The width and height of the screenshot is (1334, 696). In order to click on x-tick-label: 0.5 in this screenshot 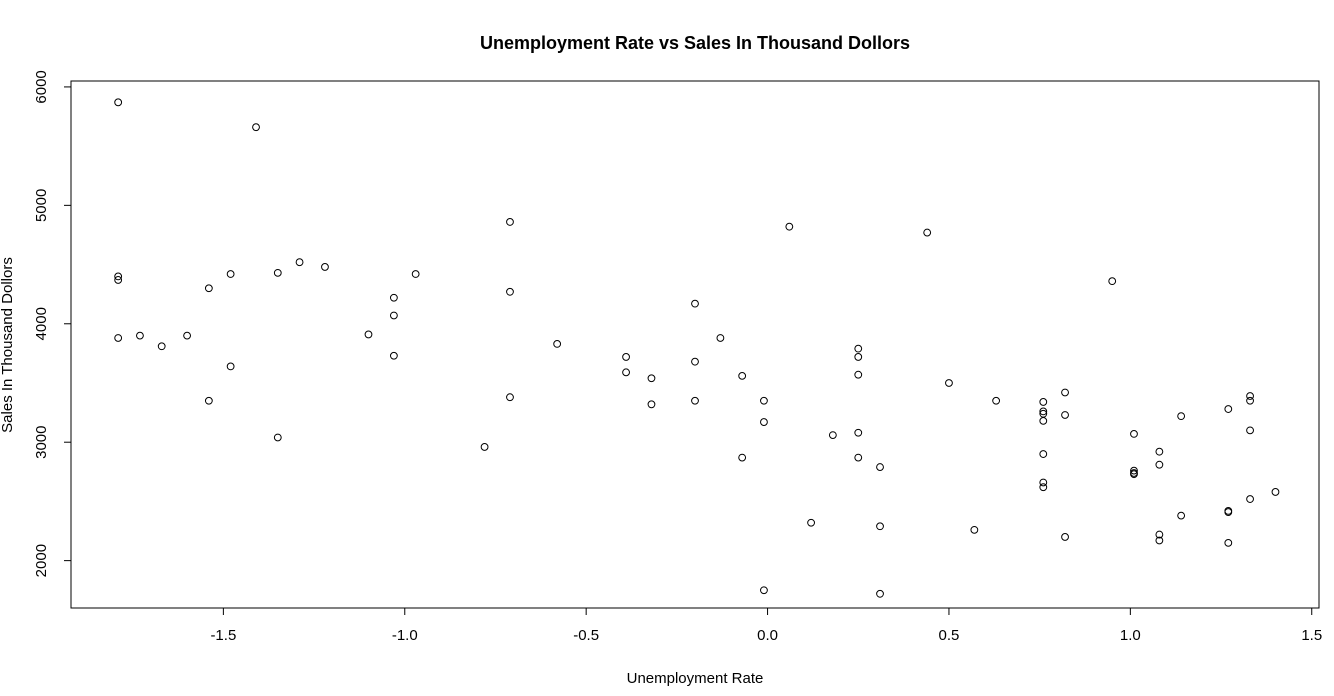, I will do `click(949, 635)`.